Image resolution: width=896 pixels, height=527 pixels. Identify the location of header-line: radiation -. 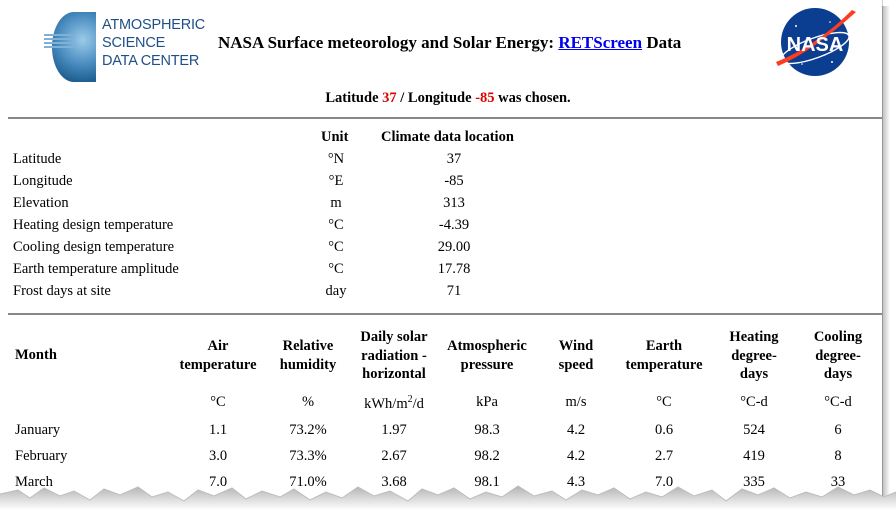
(394, 355).